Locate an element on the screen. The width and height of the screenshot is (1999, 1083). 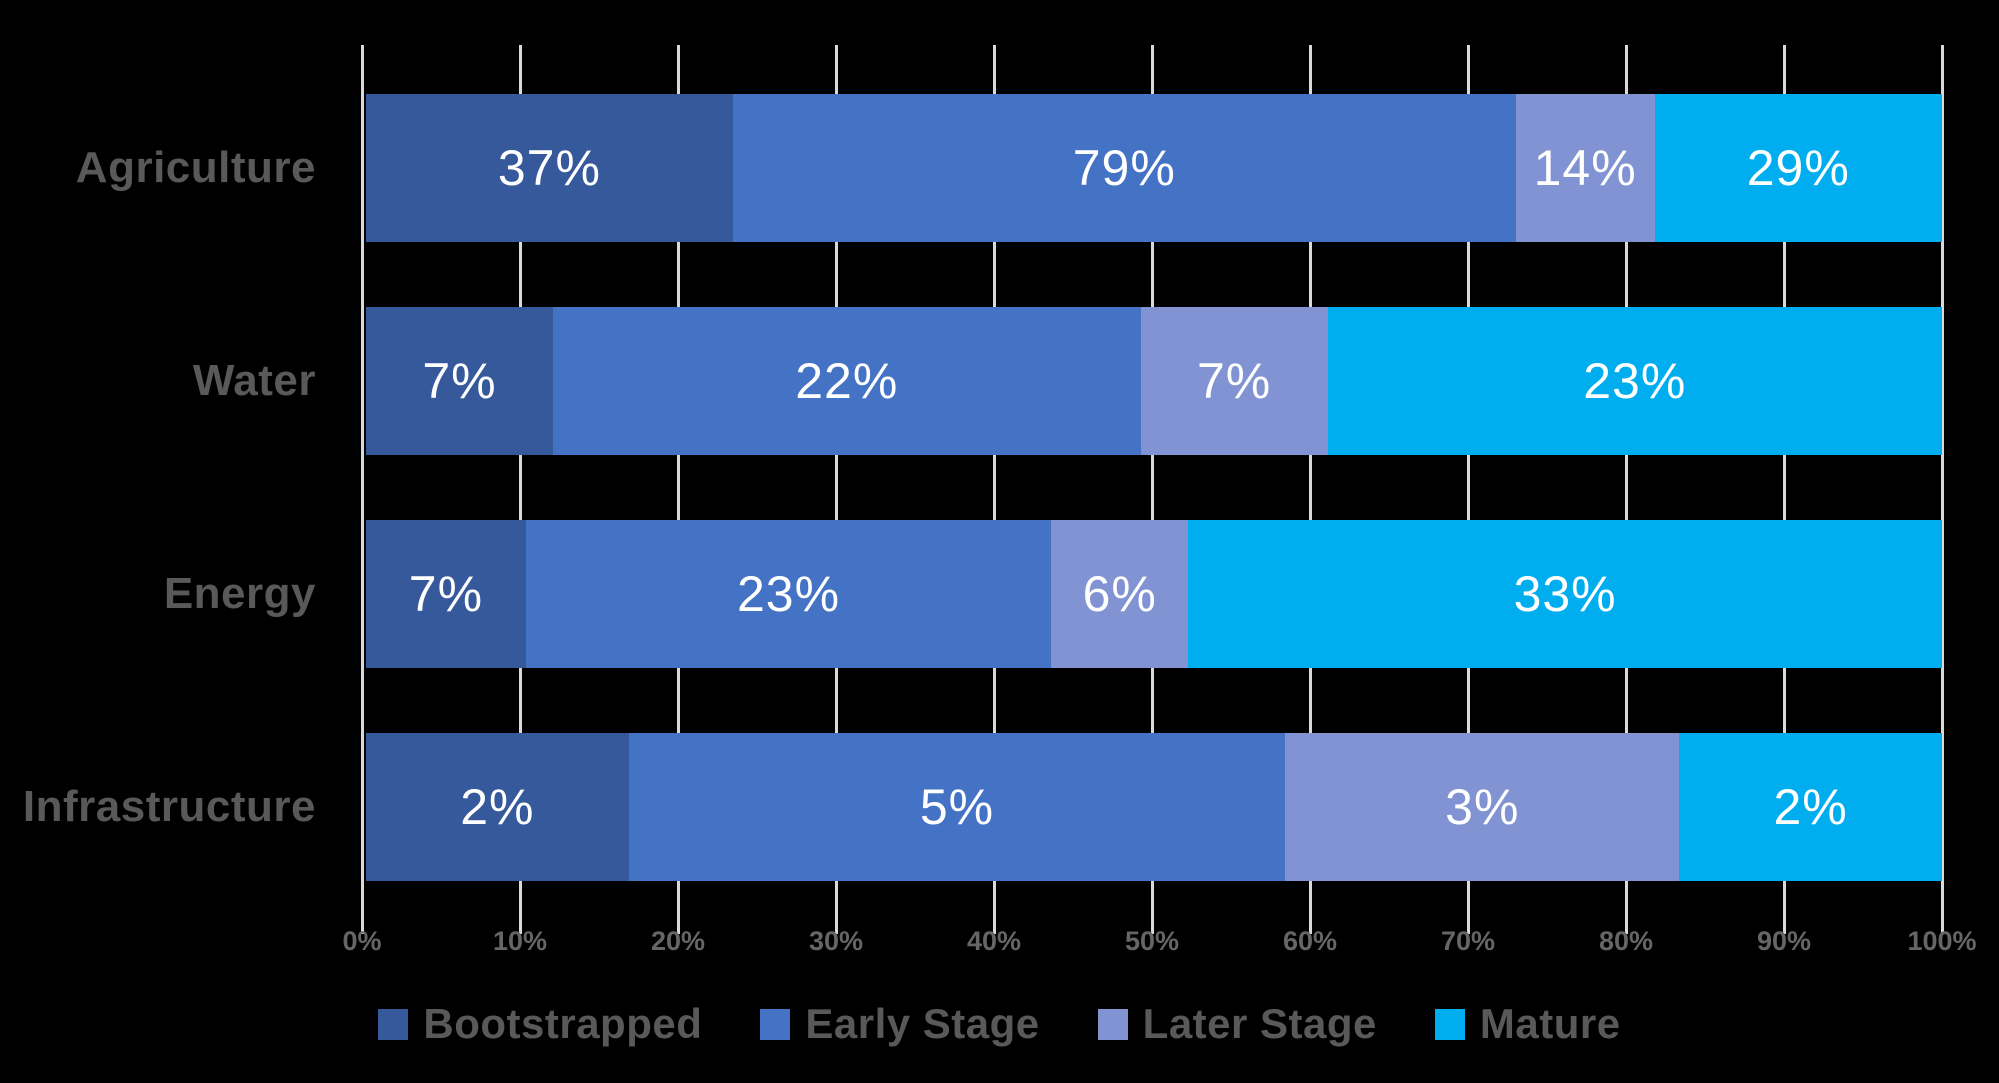
bar-segment-label: 22% is located at coordinates (847, 381).